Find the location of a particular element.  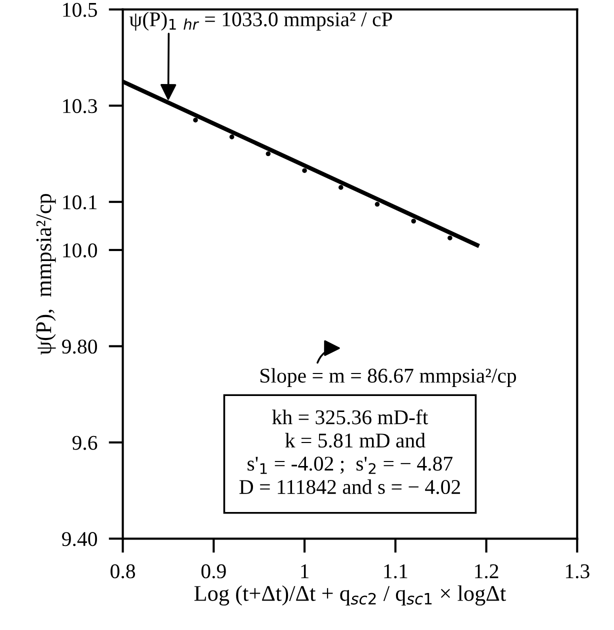

annotation: ψ(P)$_{1 hr}$ = 1033.0 mmpsia² / cP is located at coordinates (260, 21).